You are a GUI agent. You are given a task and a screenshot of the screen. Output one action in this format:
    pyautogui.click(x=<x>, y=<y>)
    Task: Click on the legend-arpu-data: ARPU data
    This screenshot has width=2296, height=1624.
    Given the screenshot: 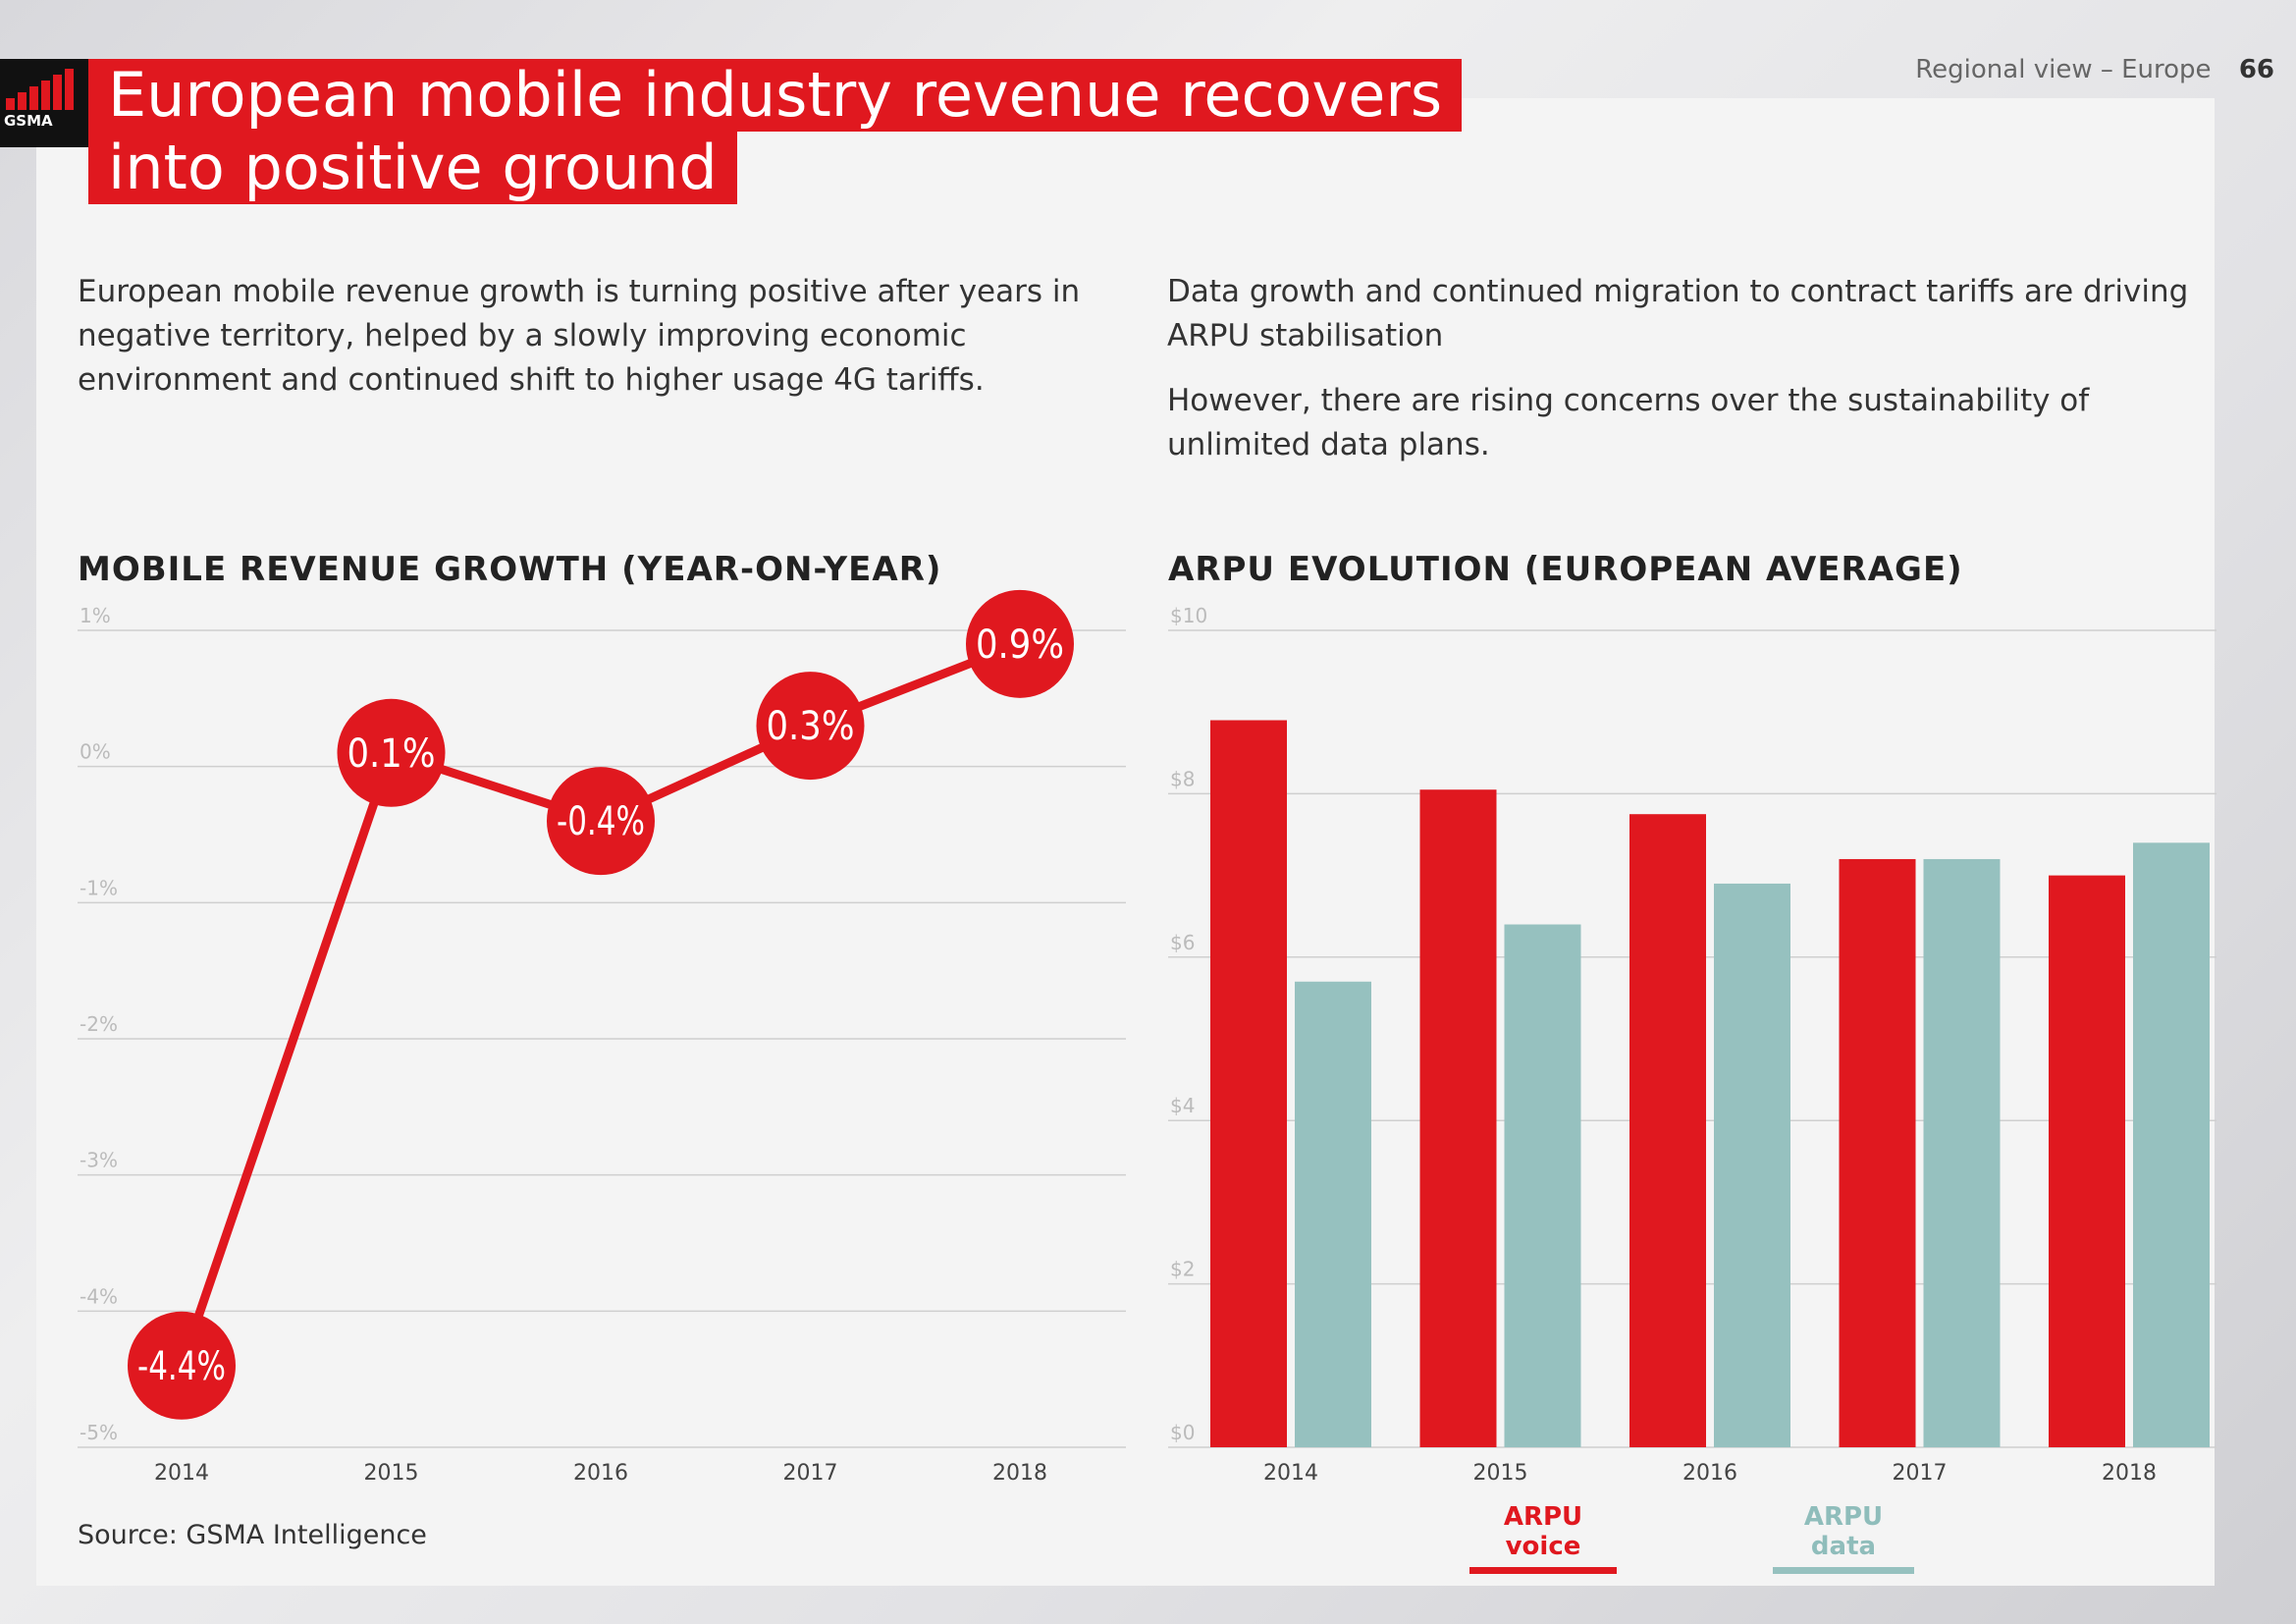 What is the action you would take?
    pyautogui.click(x=1844, y=1538)
    